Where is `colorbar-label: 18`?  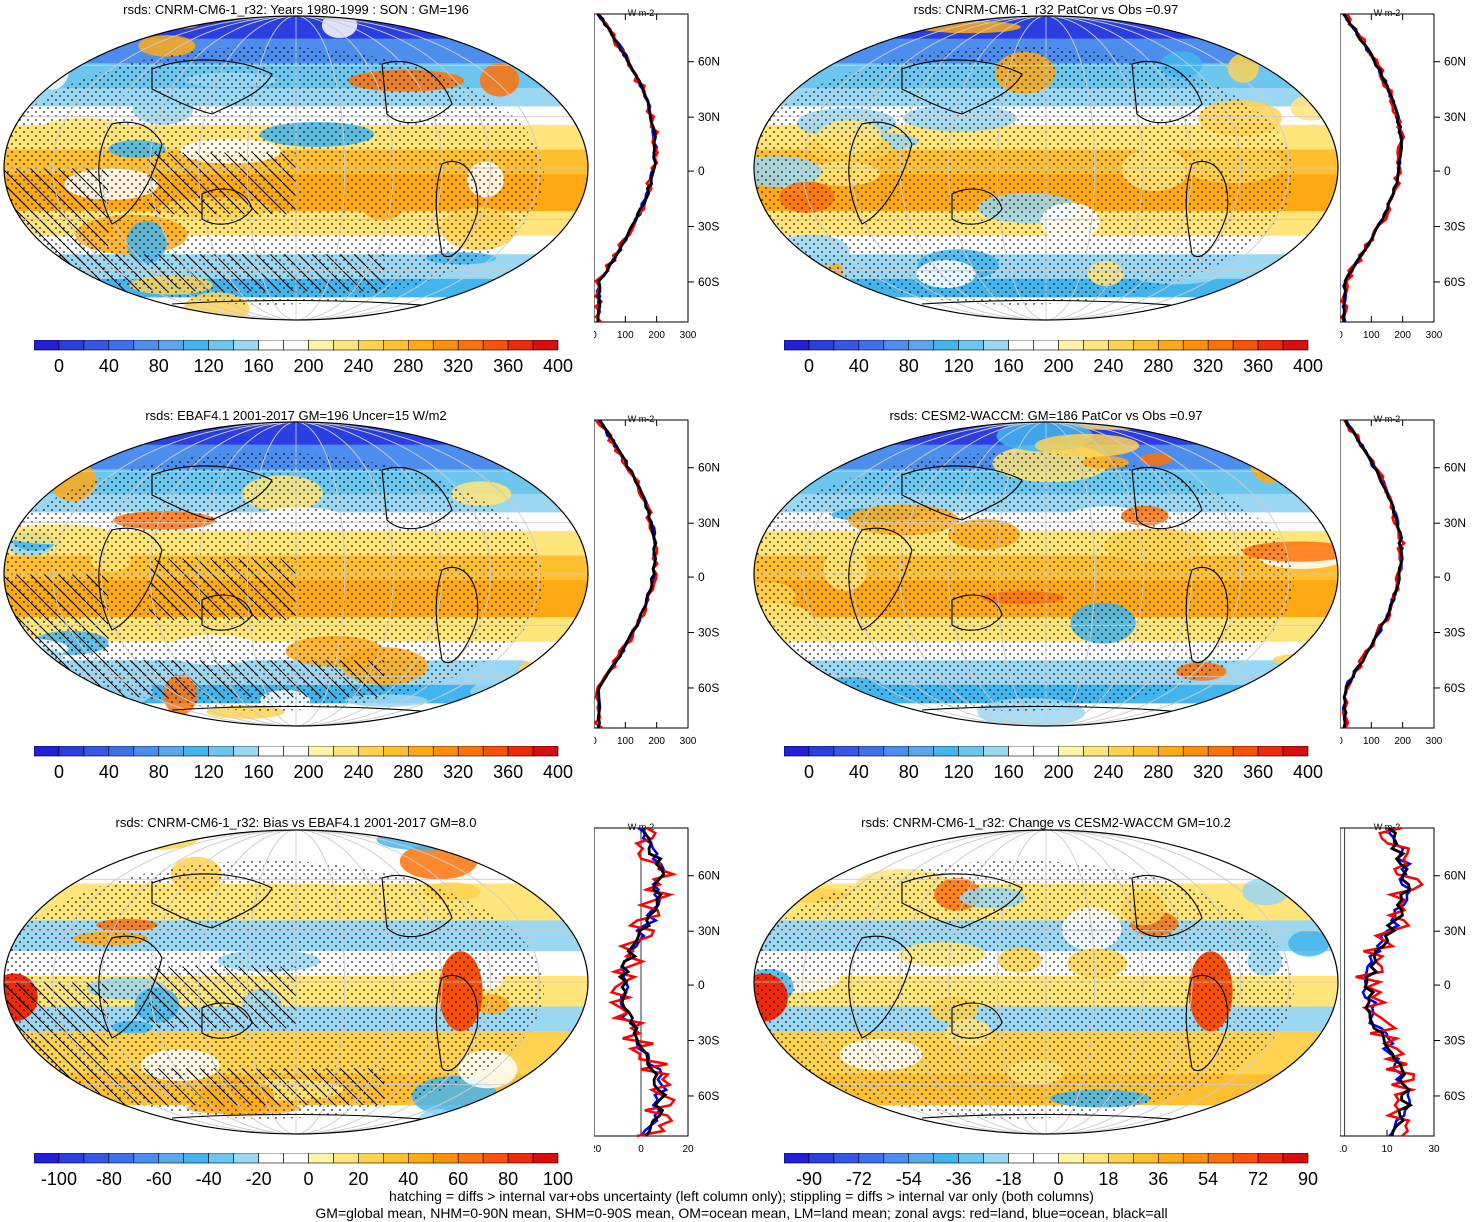 colorbar-label: 18 is located at coordinates (1108, 1179).